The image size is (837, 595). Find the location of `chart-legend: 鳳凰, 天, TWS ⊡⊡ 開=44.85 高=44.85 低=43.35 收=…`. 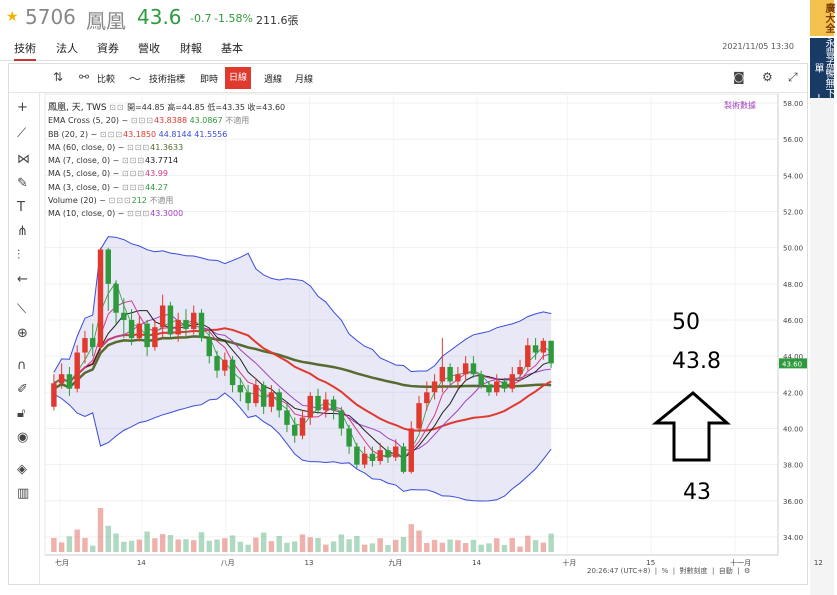

chart-legend: 鳳凰, 天, TWS ⊡⊡ 開=44.85 高=44.85 低=43.35 收=… is located at coordinates (166, 161).